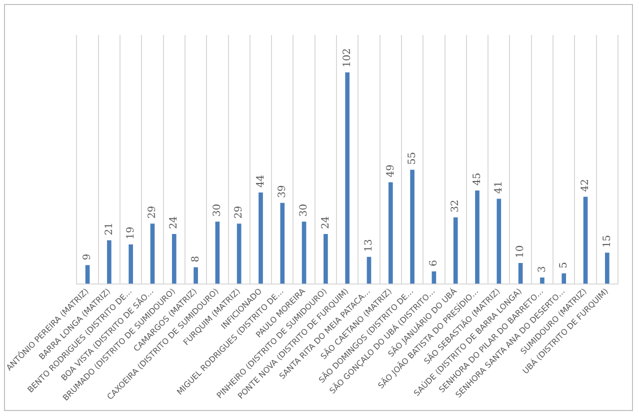 Image resolution: width=639 pixels, height=417 pixels. Describe the element at coordinates (109, 229) in the screenshot. I see `data-label: 21` at that location.